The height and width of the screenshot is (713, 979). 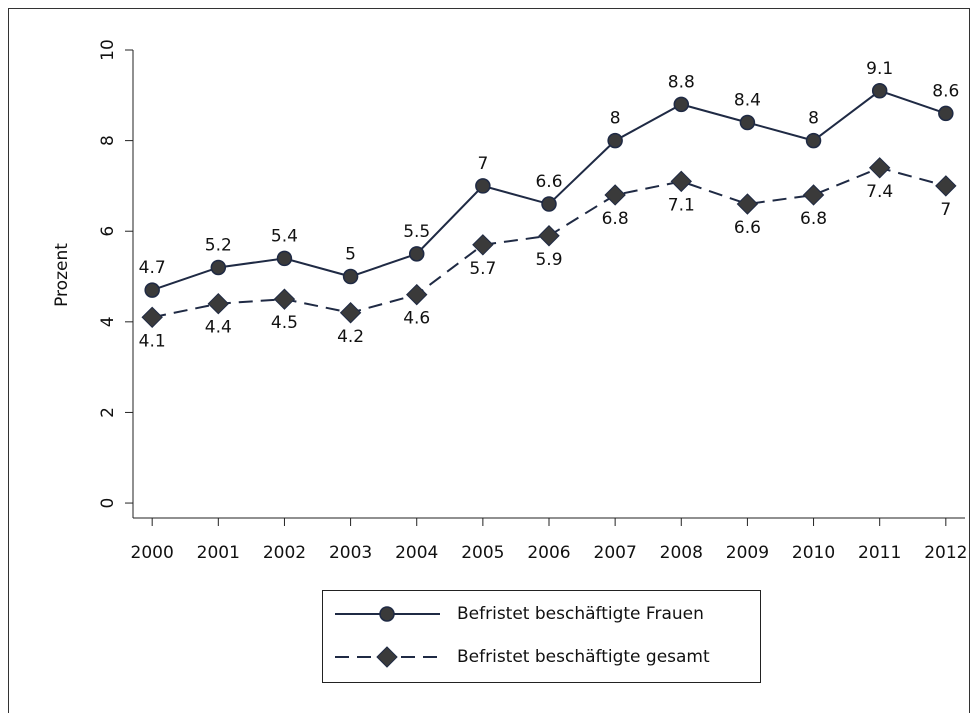 I want to click on data-label: 8.4, so click(x=747, y=100).